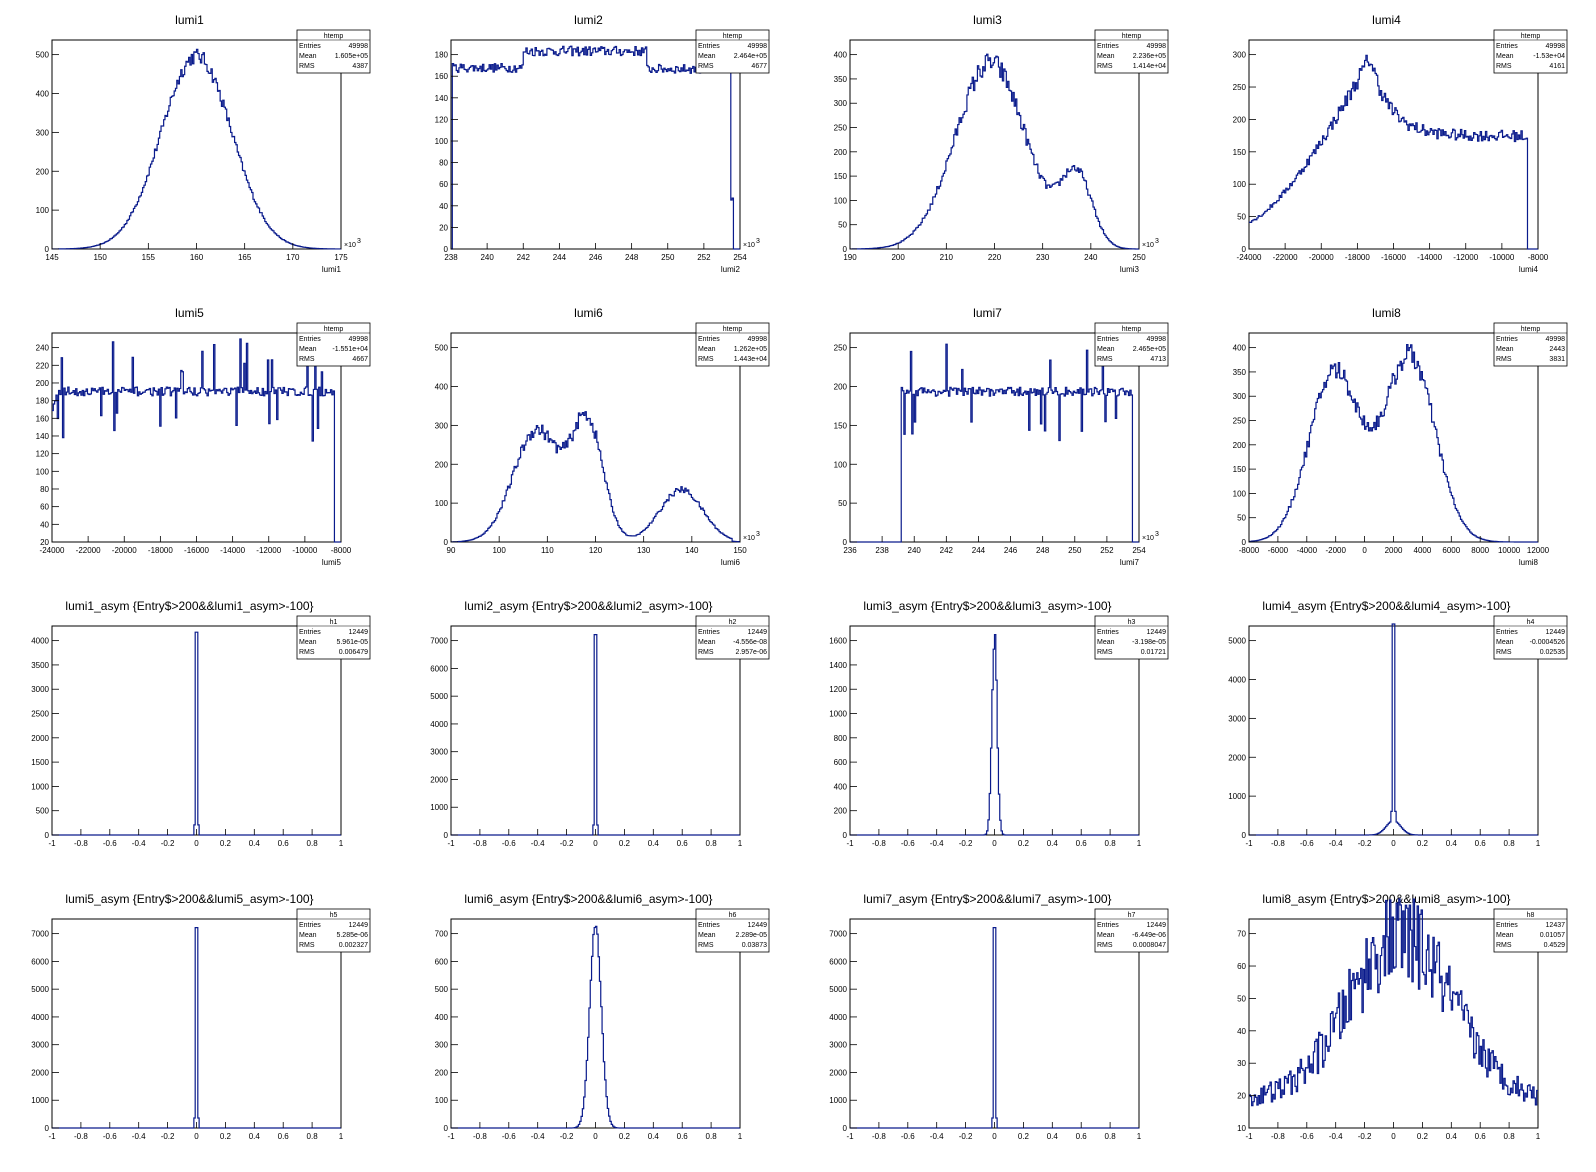  I want to click on stats-value: 4713, so click(1158, 359).